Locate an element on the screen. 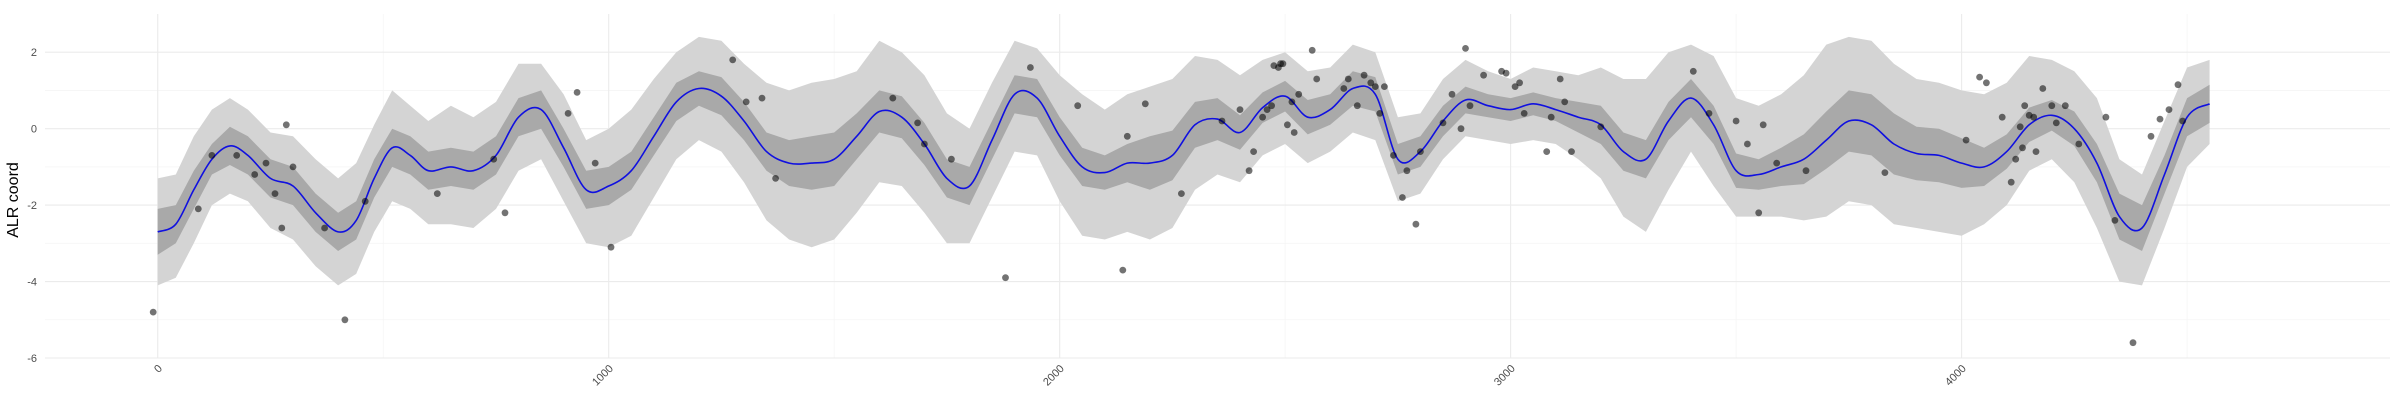  y-tick-label: -2 is located at coordinates (32, 206).